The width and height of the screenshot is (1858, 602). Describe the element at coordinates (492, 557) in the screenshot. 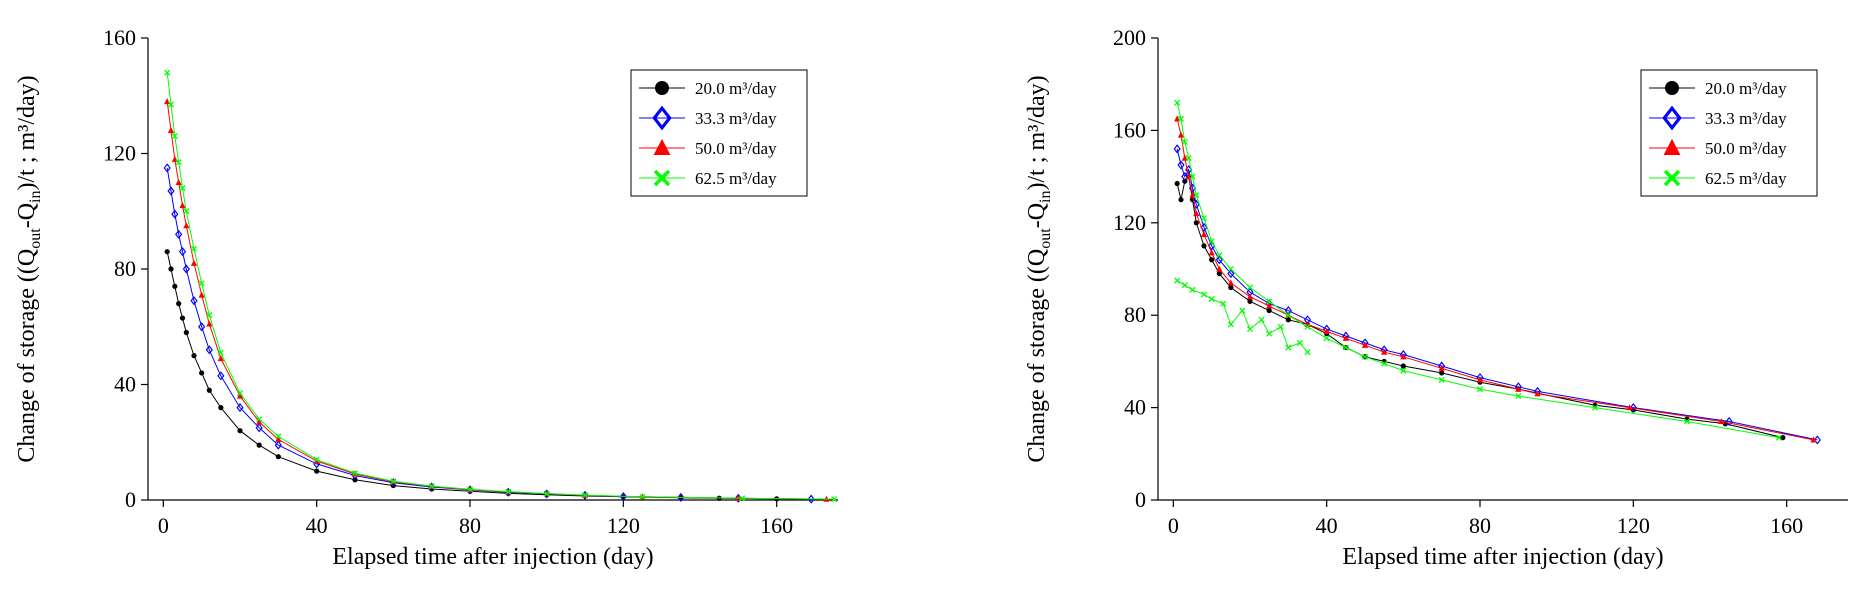

I see `x-axis-title: Elapsed time after injection (day)` at that location.